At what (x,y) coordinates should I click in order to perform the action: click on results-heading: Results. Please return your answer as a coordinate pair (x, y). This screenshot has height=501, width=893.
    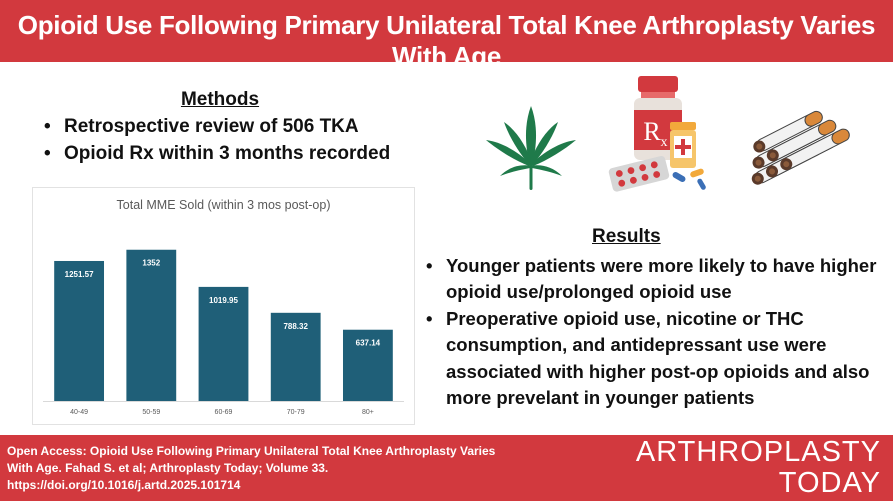
    Looking at the image, I should click on (626, 236).